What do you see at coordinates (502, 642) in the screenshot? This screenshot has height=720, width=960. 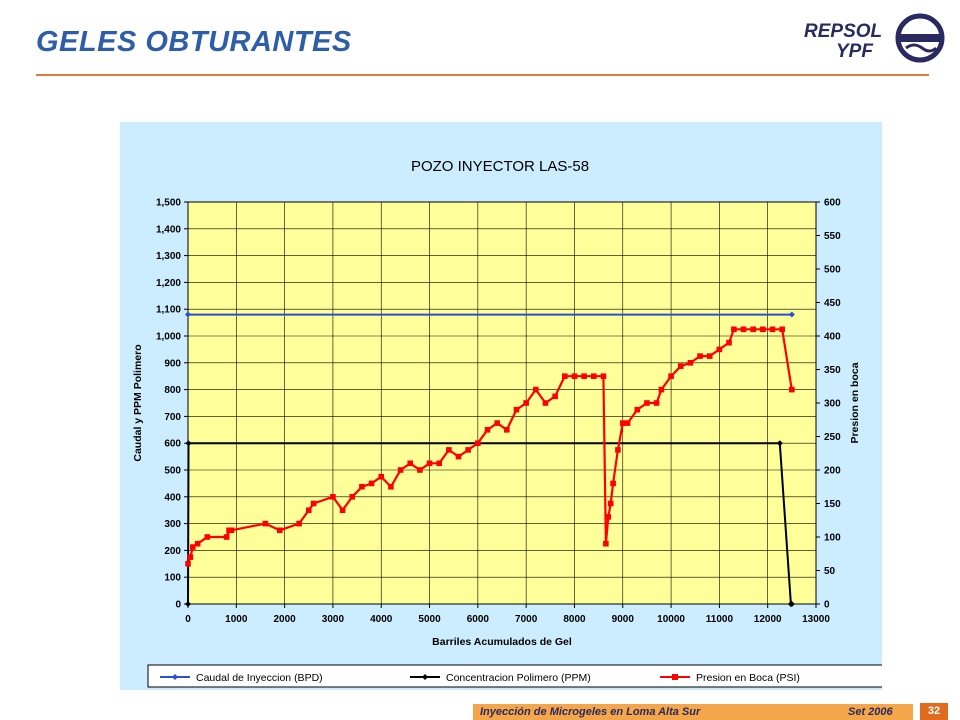 I see `x-axis-label: Barriles Acumulados de Gel` at bounding box center [502, 642].